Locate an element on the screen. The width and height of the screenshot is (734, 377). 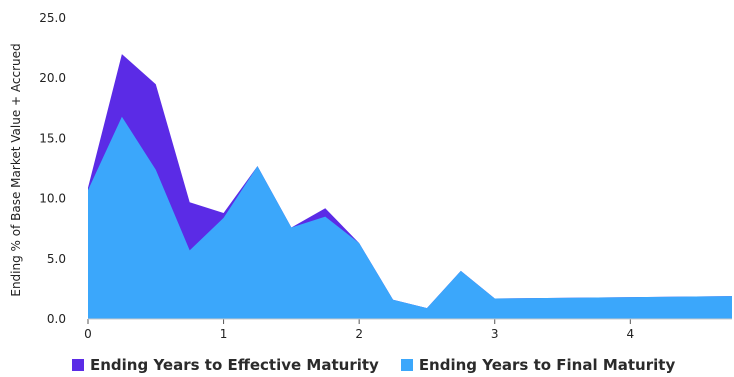
legend-swatch-effective is located at coordinates (78, 365).